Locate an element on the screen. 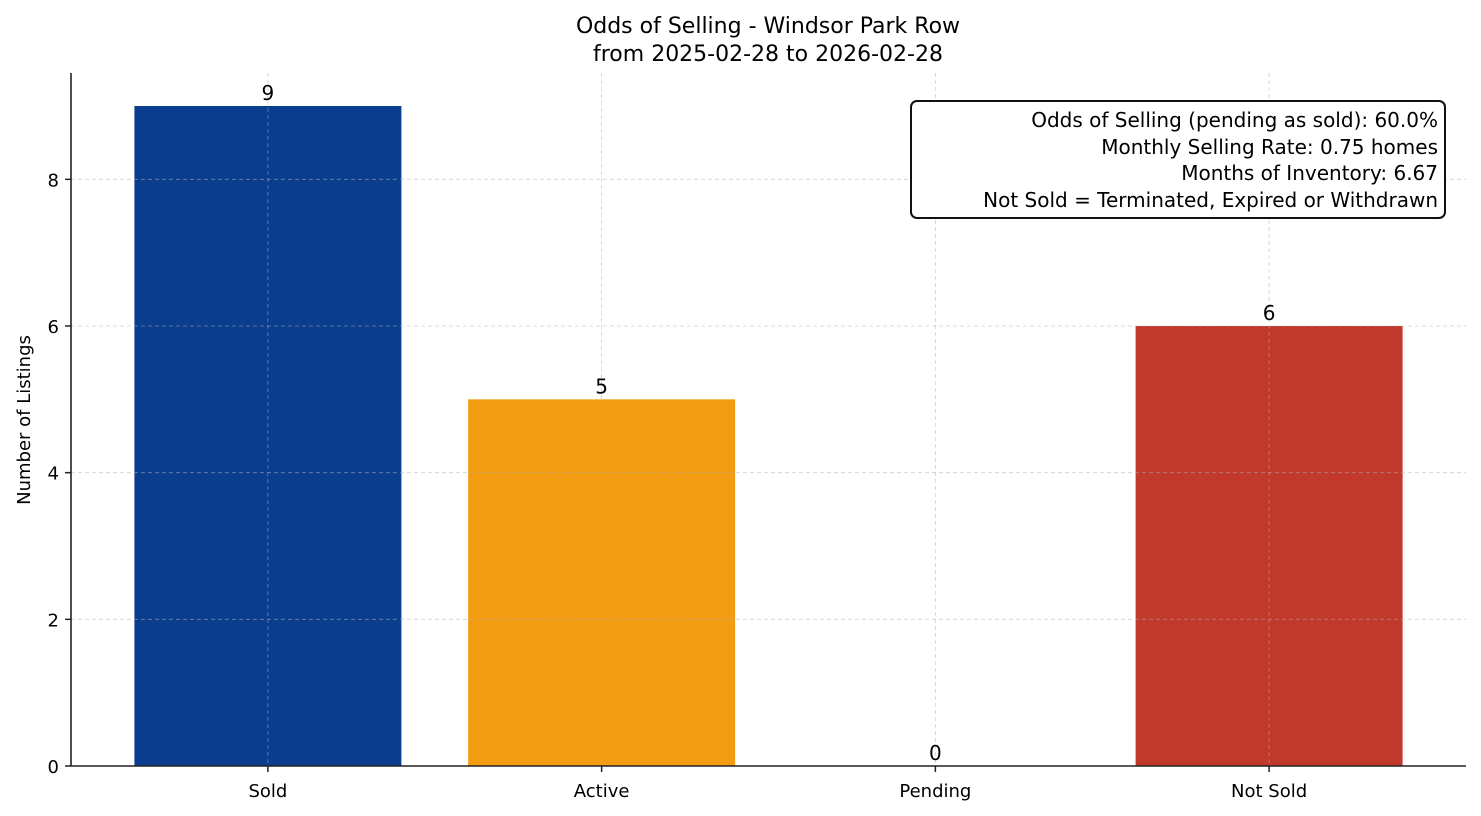 The height and width of the screenshot is (816, 1481). data-label: 5 is located at coordinates (601, 386).